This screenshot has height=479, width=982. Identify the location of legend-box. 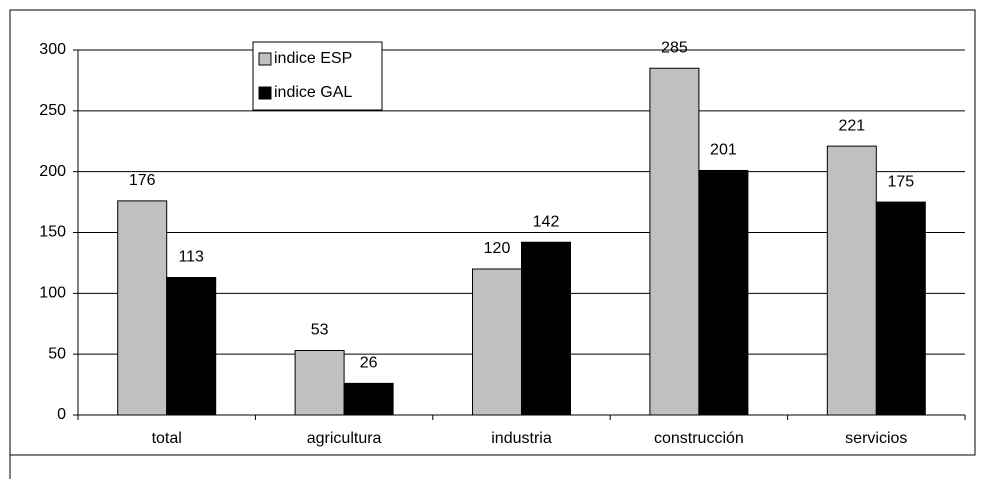
(317, 76).